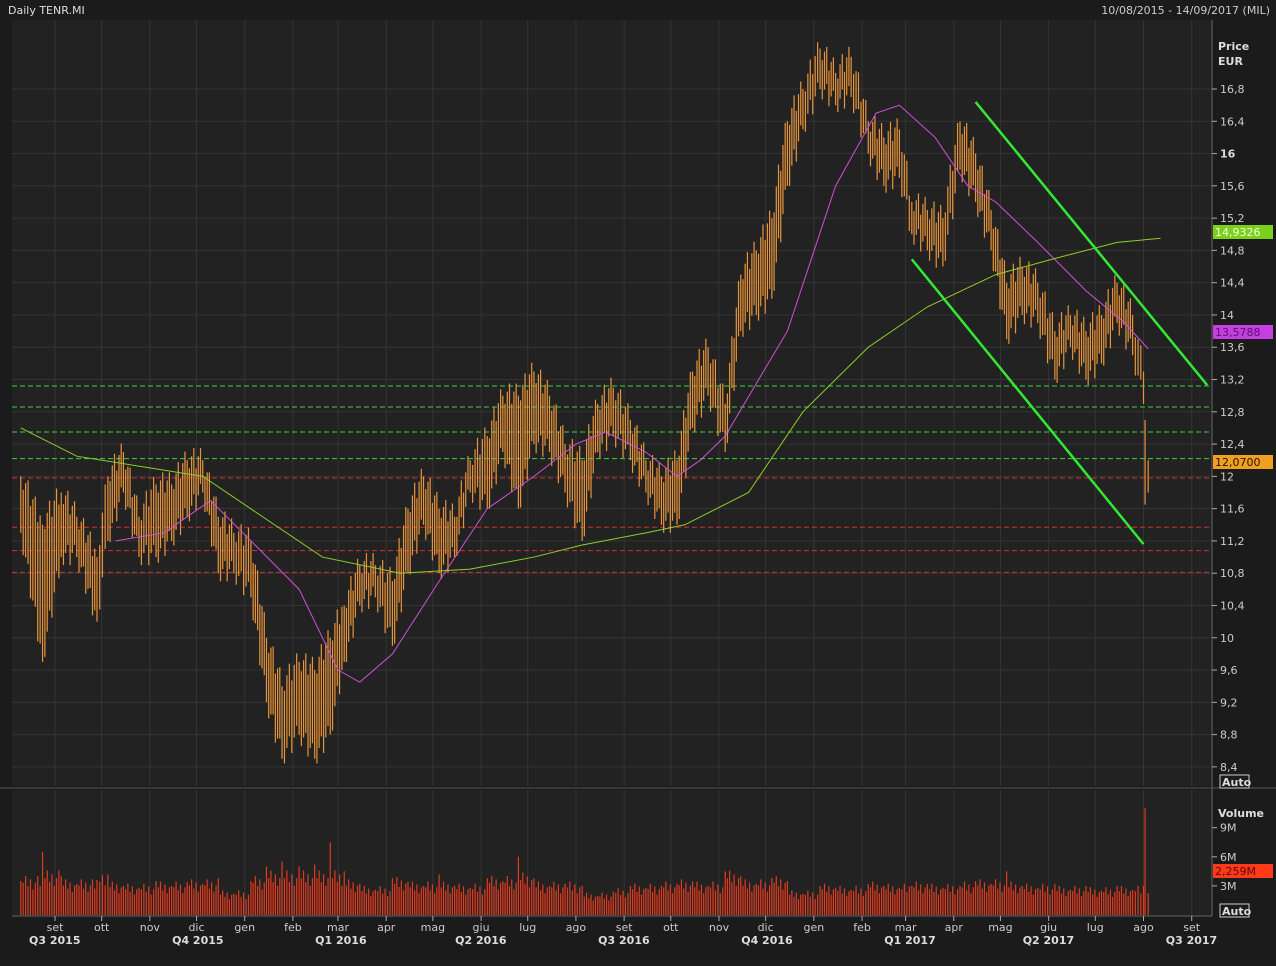 Image resolution: width=1276 pixels, height=966 pixels. Describe the element at coordinates (1048, 940) in the screenshot. I see `quarter-label: Q2 2017` at that location.